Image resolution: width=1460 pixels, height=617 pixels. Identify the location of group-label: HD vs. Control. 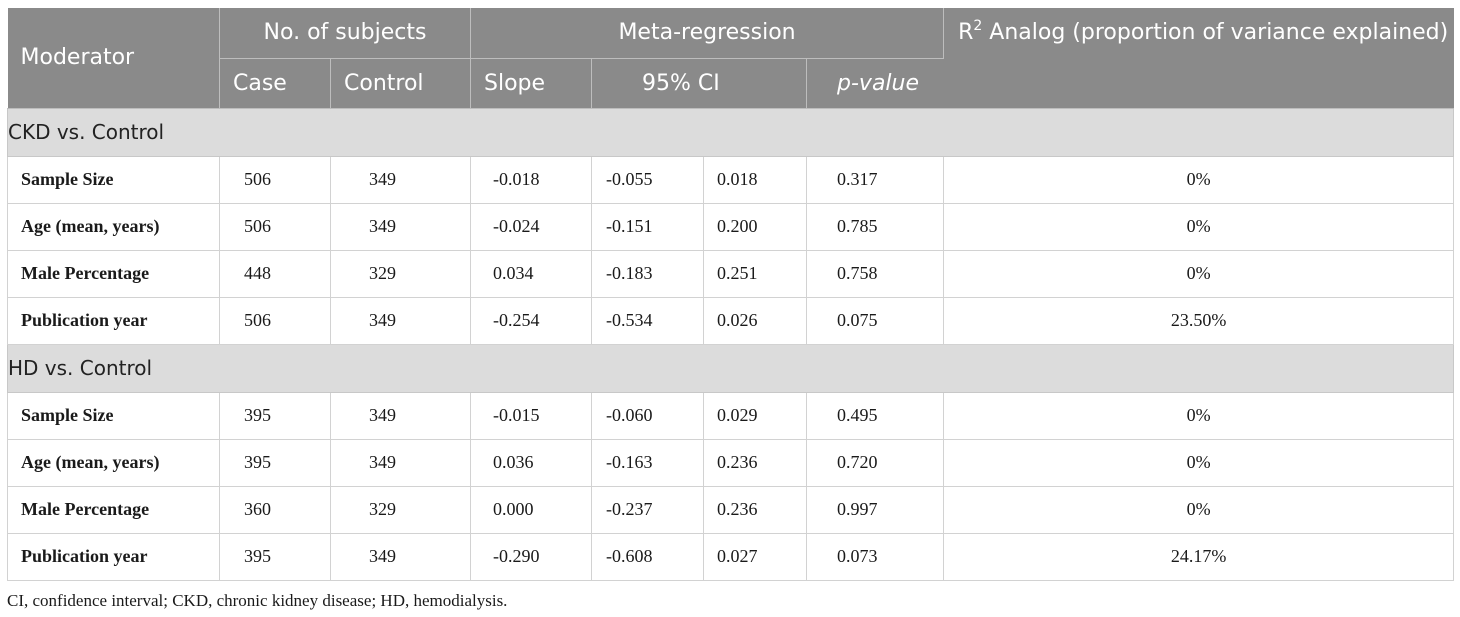
(730, 368).